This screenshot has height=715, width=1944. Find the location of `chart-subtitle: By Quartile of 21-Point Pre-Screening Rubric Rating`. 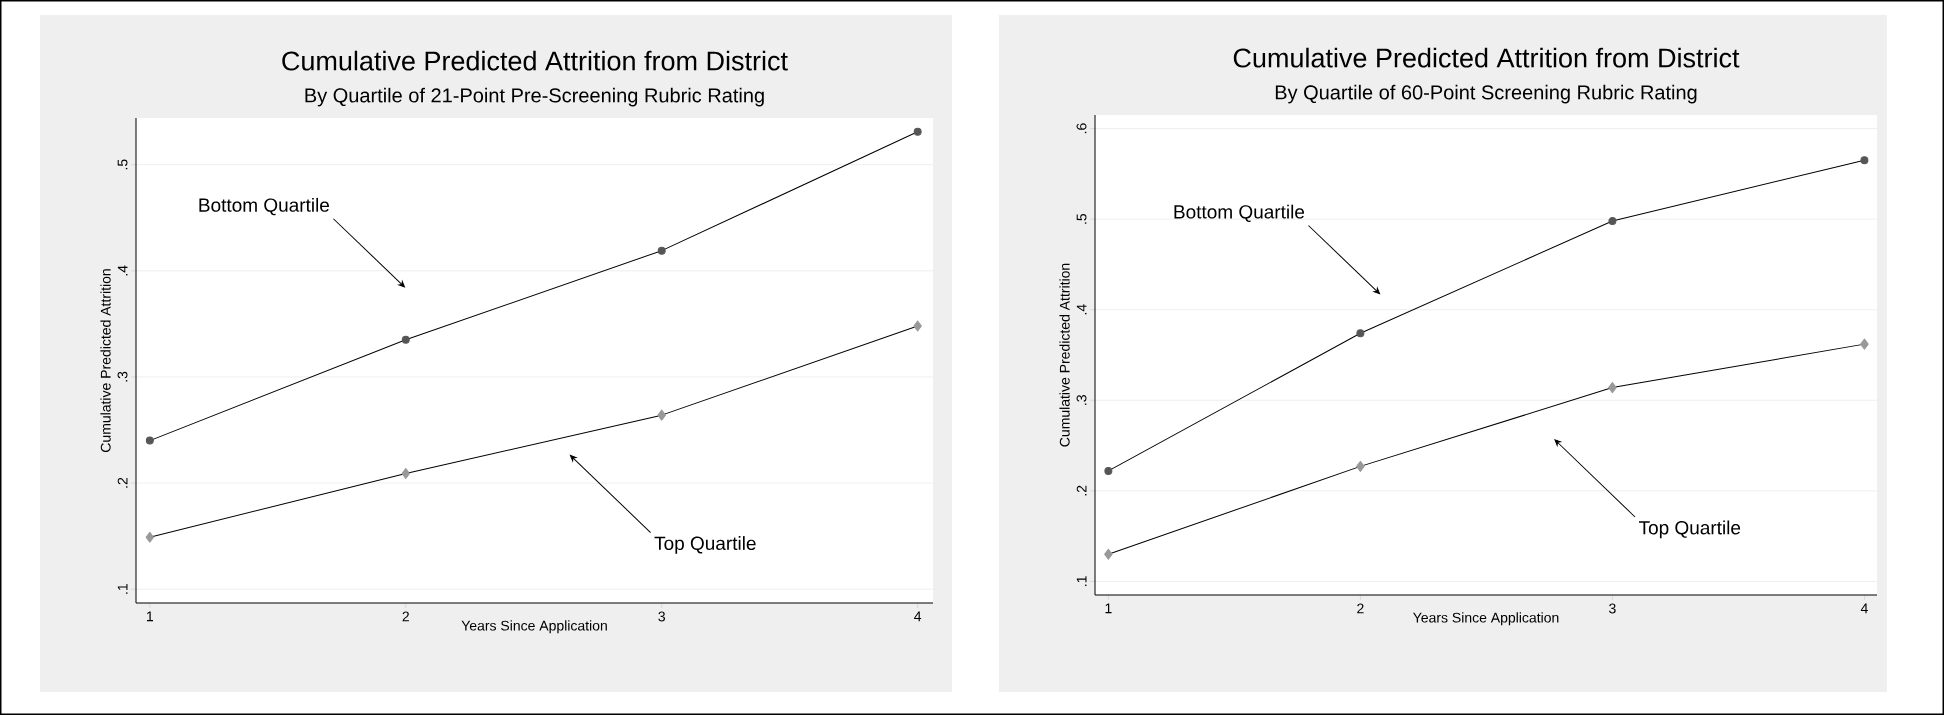

chart-subtitle: By Quartile of 21-Point Pre-Screening Rubric Rating is located at coordinates (534, 97).